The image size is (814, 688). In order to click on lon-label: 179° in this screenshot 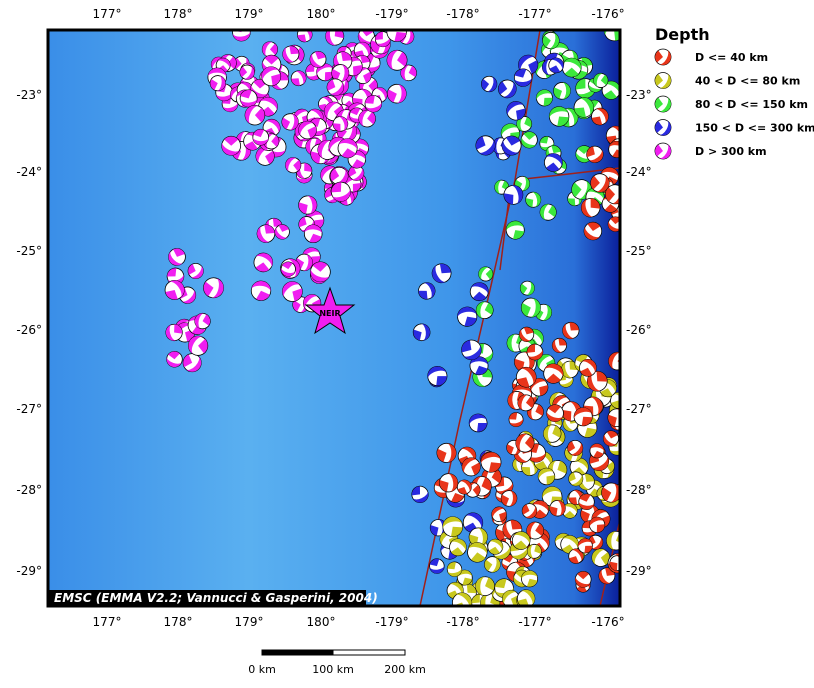, I will do `click(249, 622)`.